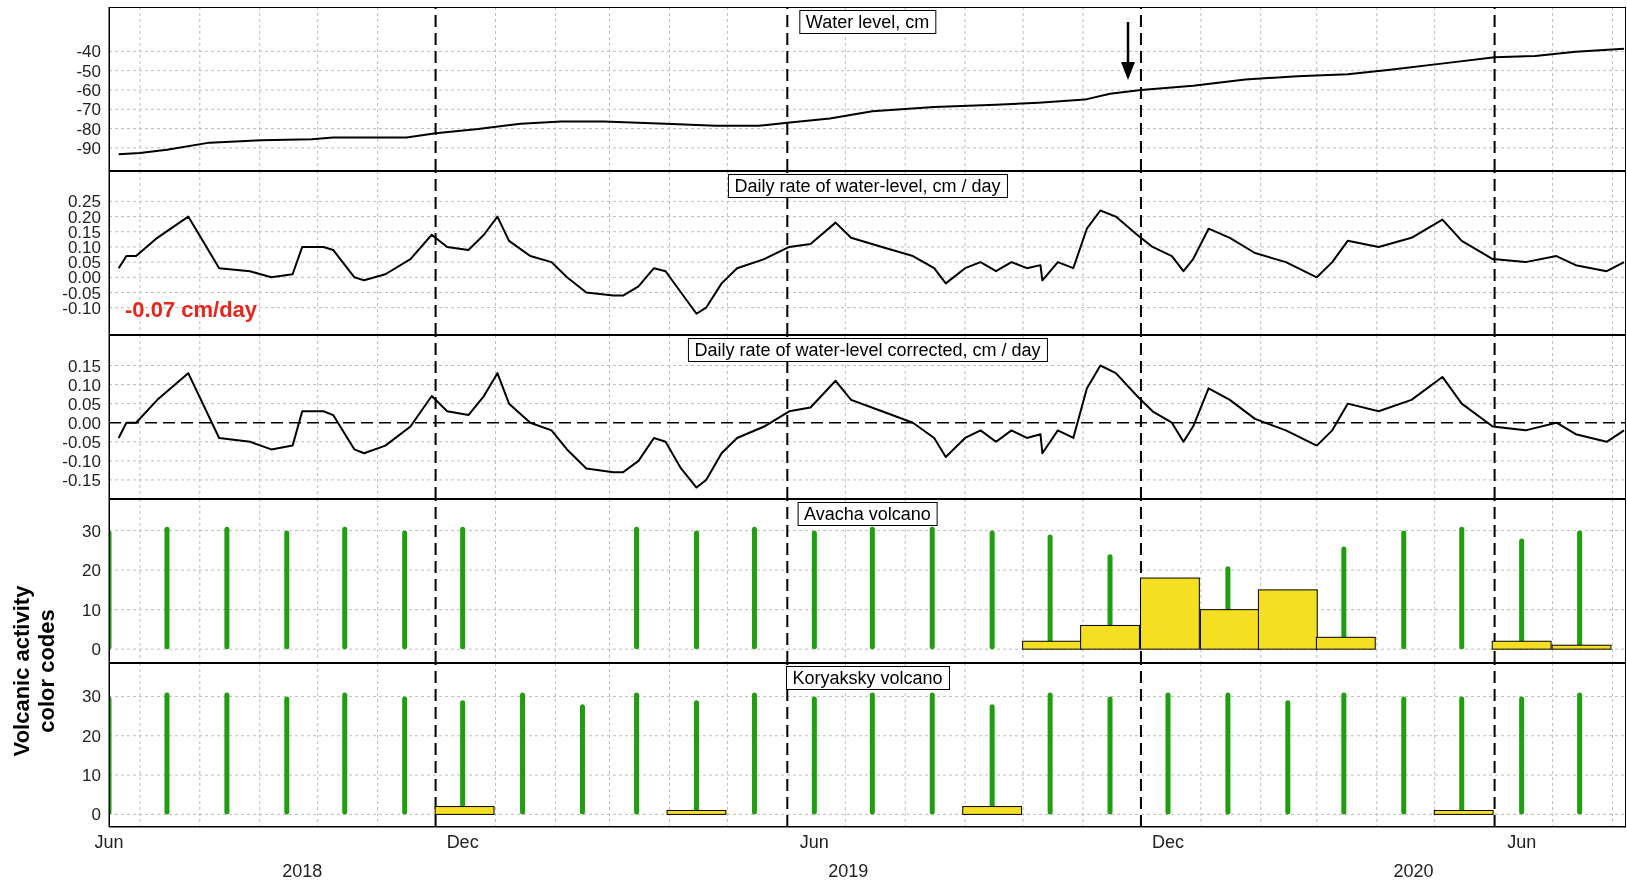 The height and width of the screenshot is (885, 1627). I want to click on annotation: -0.07 cm/day, so click(191, 310).